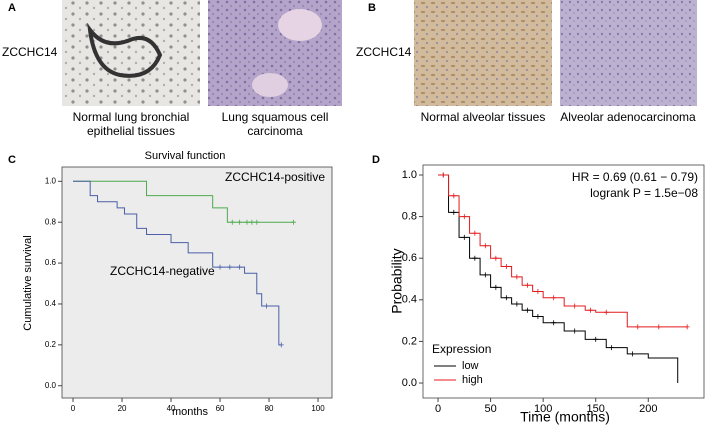 Image resolution: width=709 pixels, height=440 pixels. What do you see at coordinates (12, 8) in the screenshot?
I see `panel-label: A` at bounding box center [12, 8].